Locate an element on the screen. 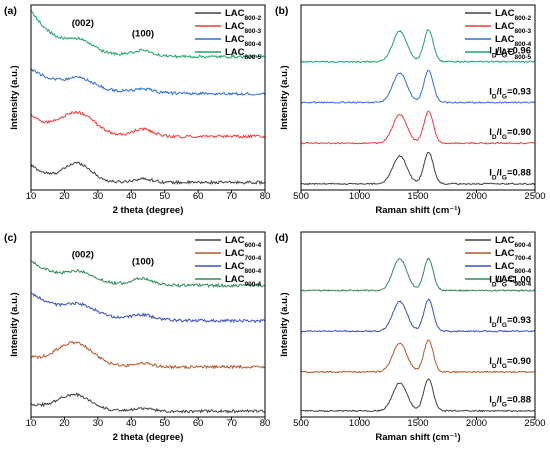 This screenshot has width=550, height=456. panel-letter: (d) is located at coordinates (281, 238).